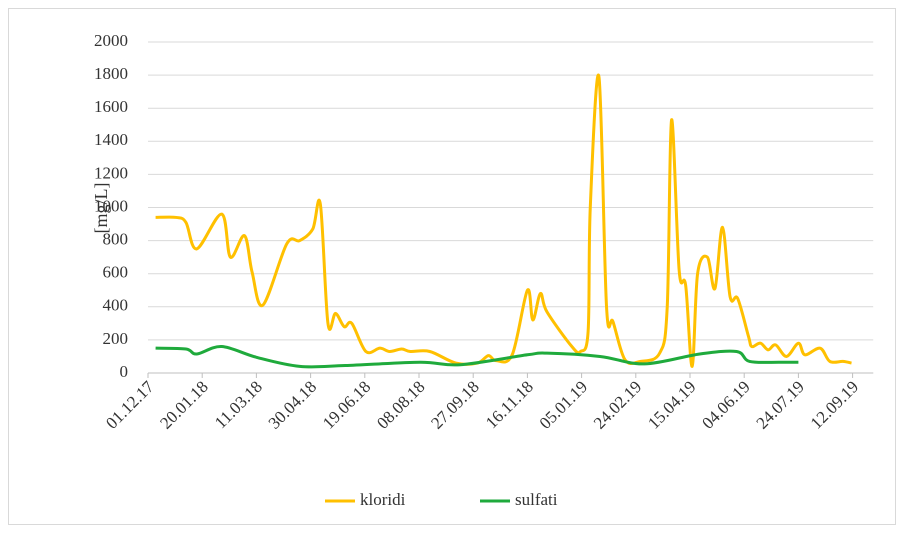 The image size is (904, 533). I want to click on y-tick-label: 200, so click(116, 338).